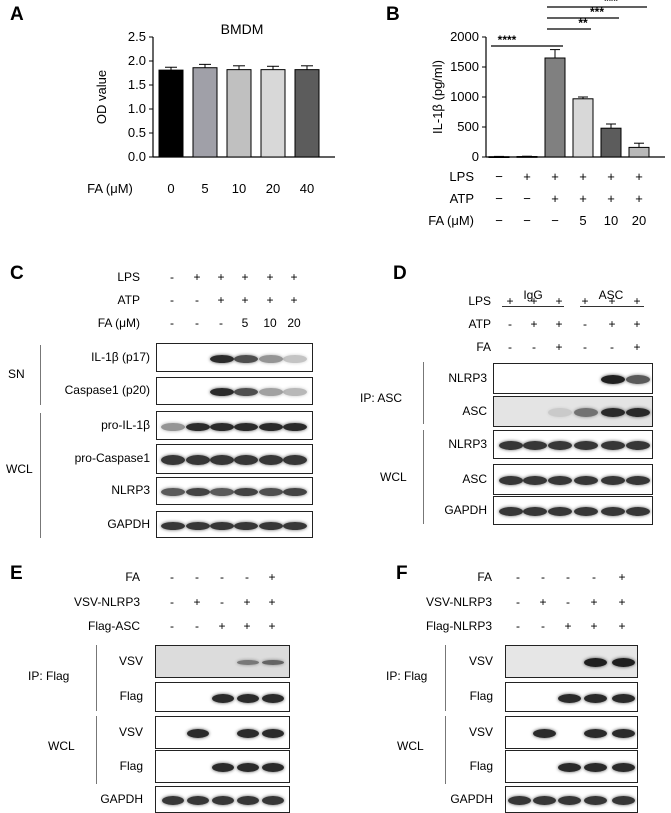 The height and width of the screenshot is (813, 671). Describe the element at coordinates (481, 766) in the screenshot. I see `blot-label: Flag` at that location.